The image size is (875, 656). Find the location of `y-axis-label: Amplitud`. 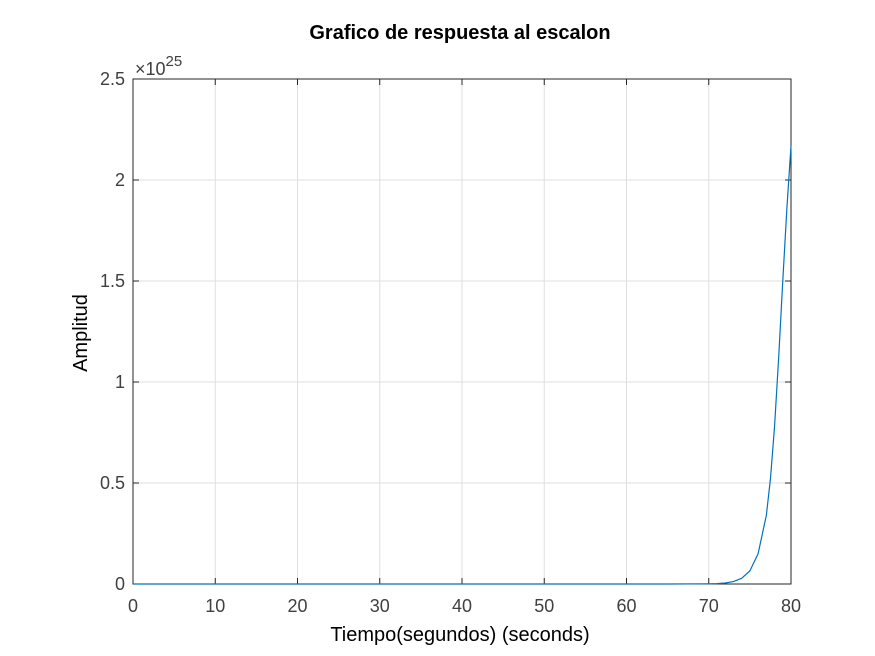

y-axis-label: Amplitud is located at coordinates (81, 333).